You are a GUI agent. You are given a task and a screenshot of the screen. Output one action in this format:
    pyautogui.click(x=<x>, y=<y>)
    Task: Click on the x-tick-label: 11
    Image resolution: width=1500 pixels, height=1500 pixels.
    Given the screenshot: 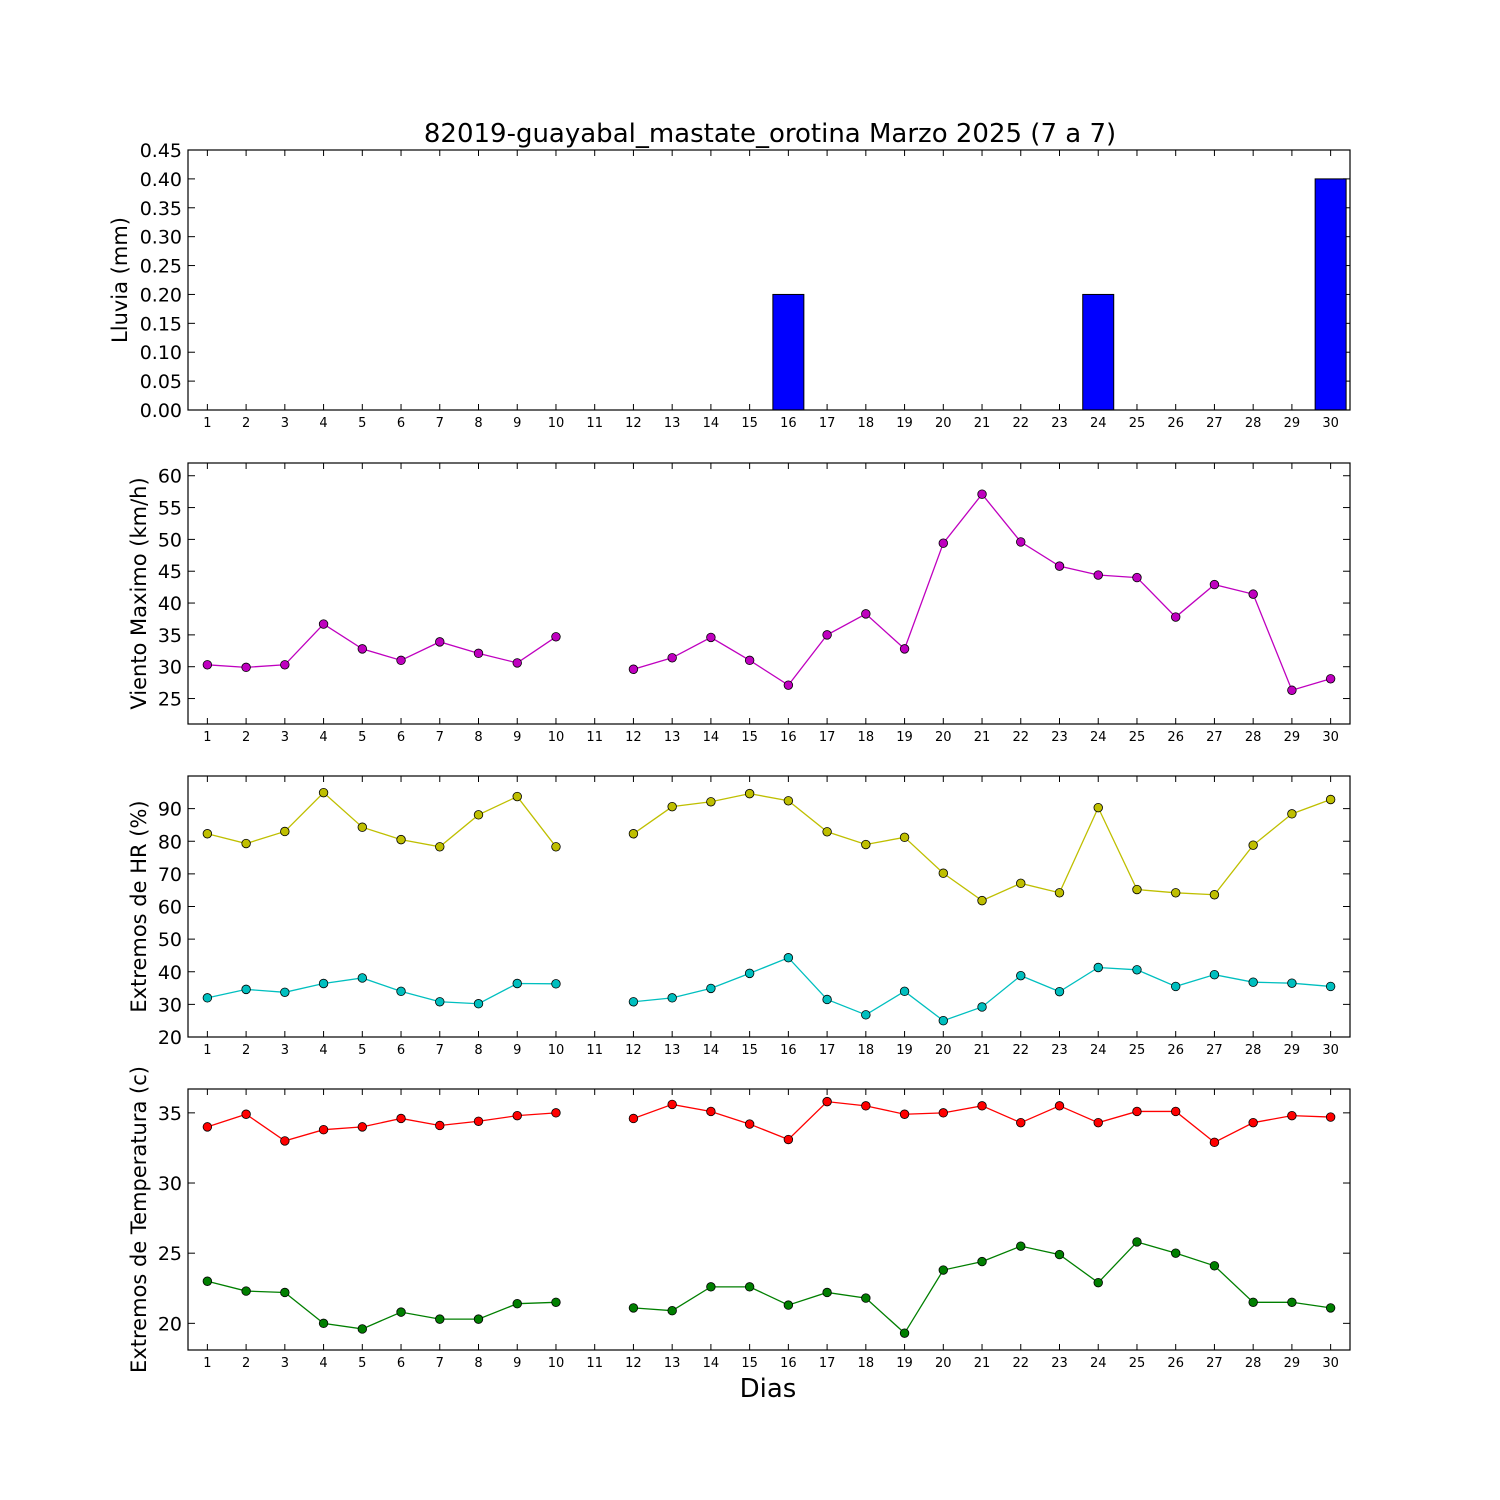 What is the action you would take?
    pyautogui.click(x=594, y=423)
    